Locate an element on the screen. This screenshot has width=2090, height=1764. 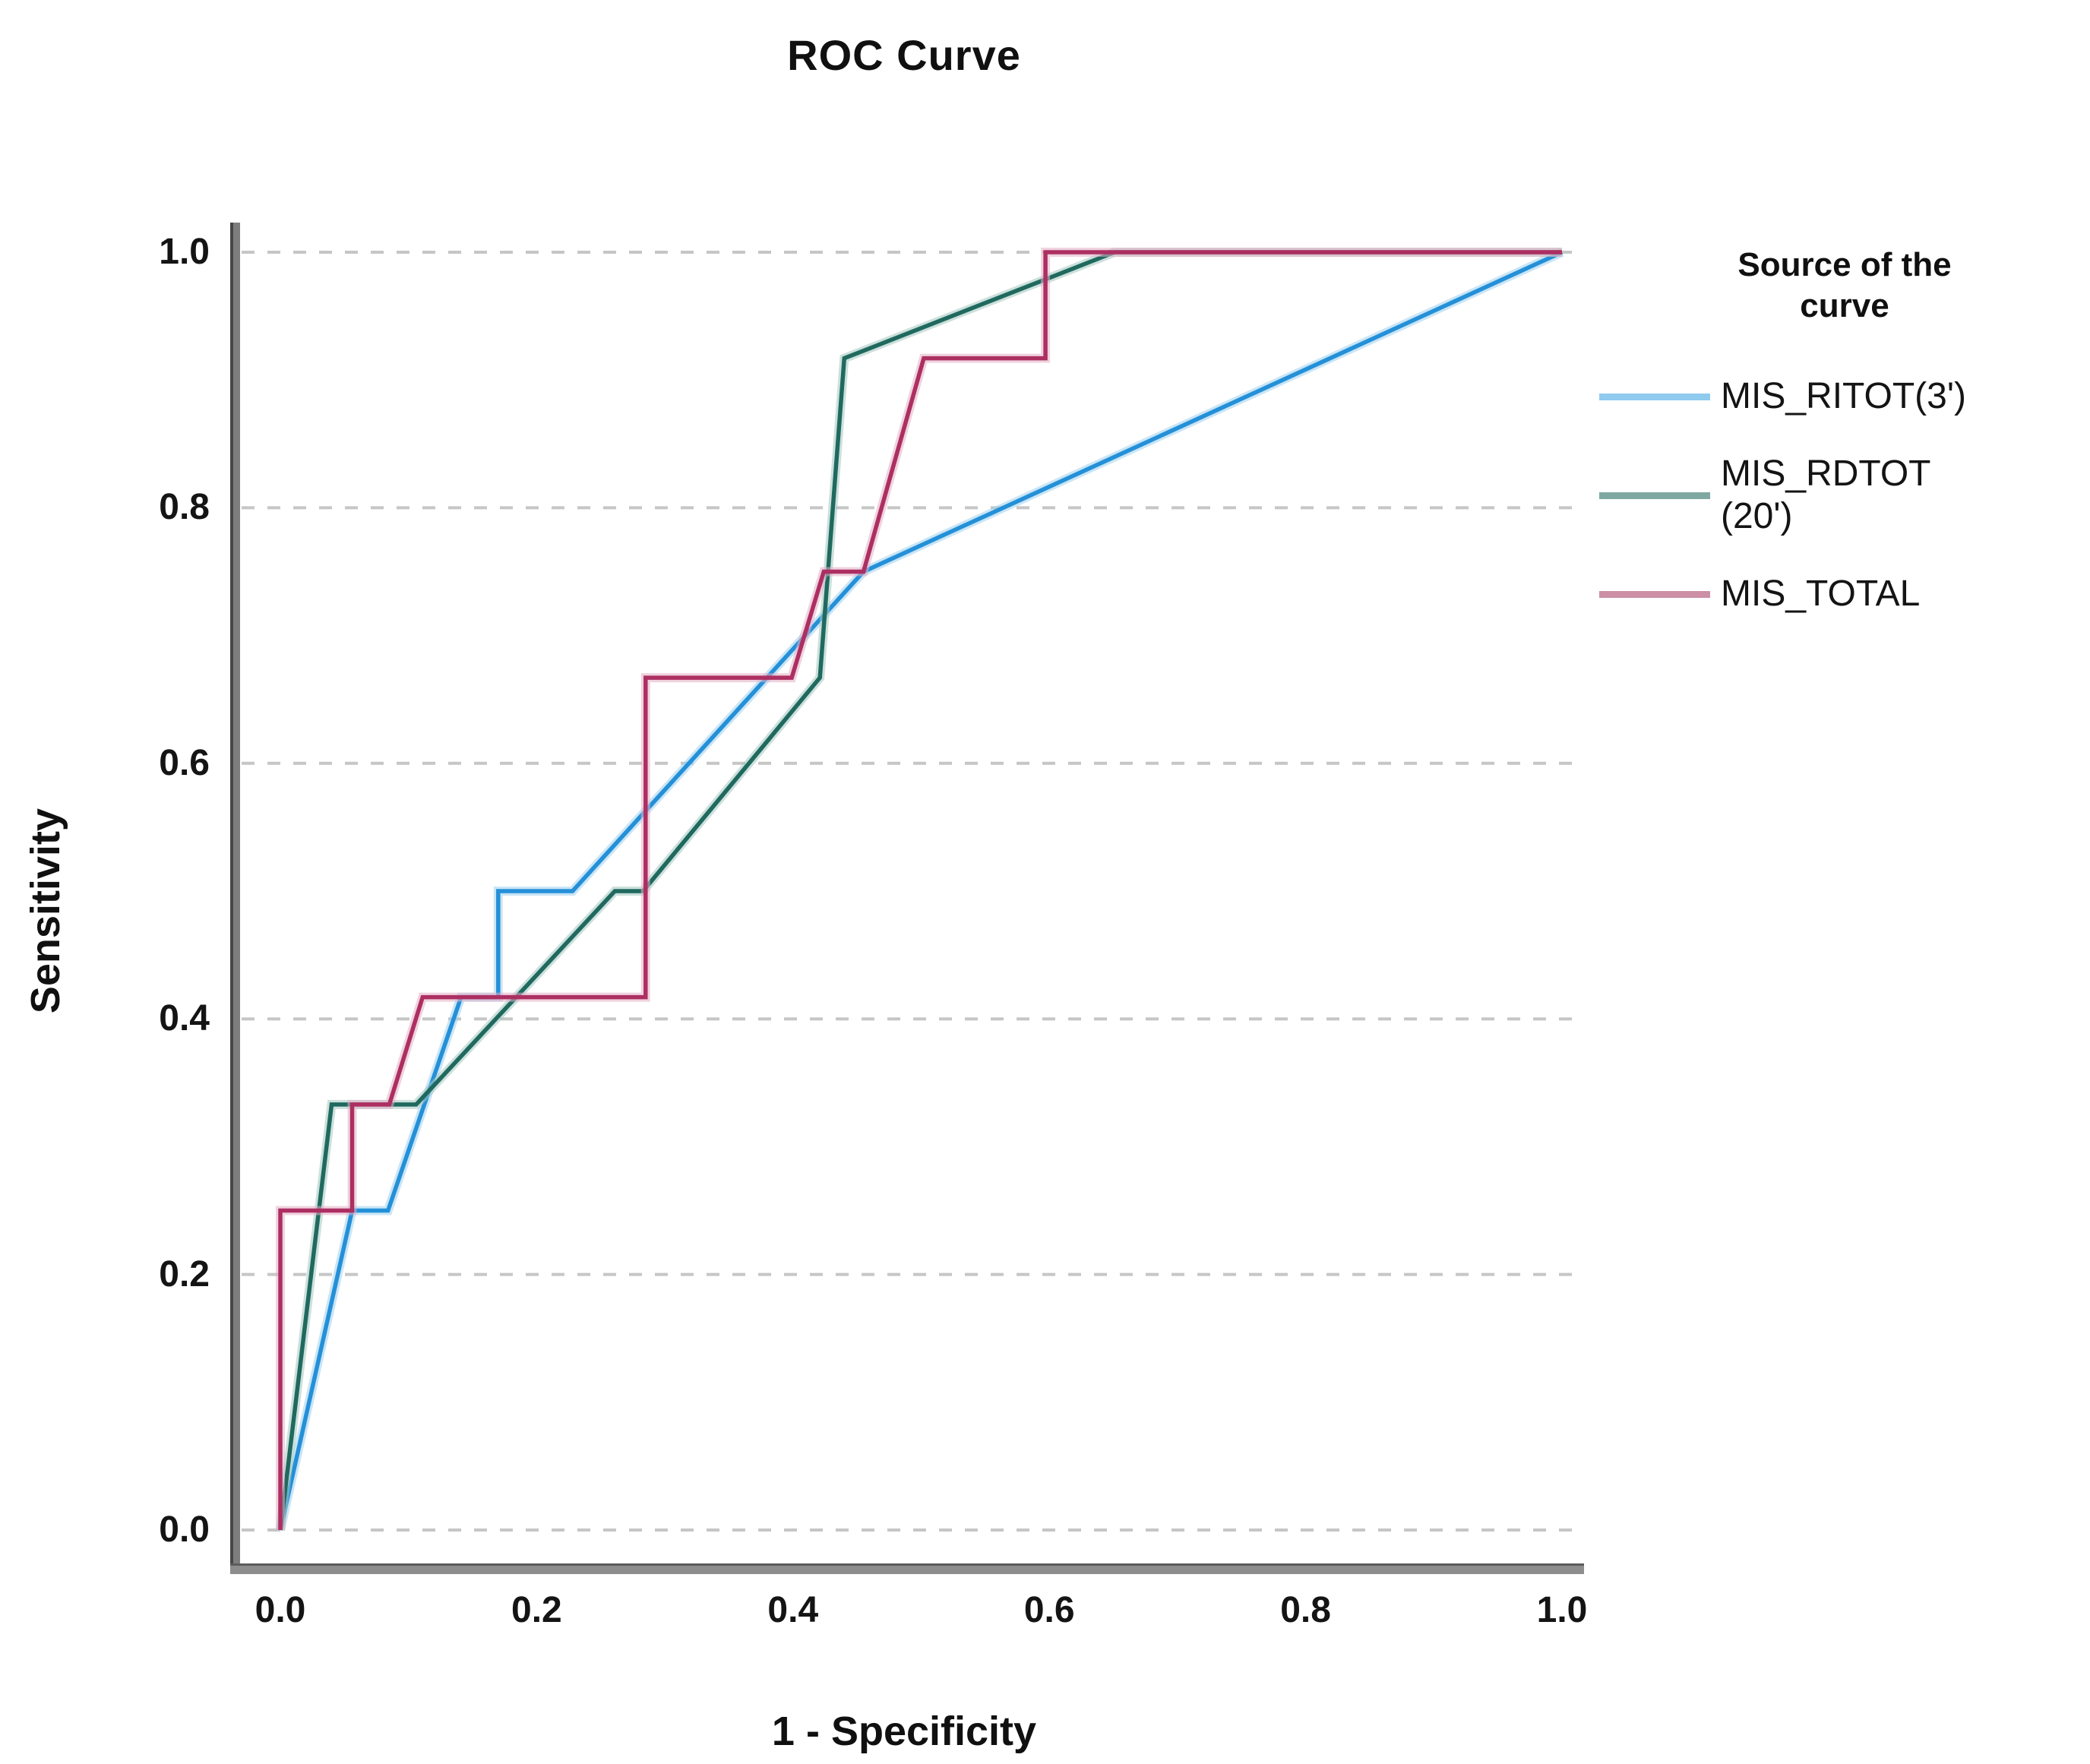
y-tick-label-0.4: 0.4 is located at coordinates (184, 1019).